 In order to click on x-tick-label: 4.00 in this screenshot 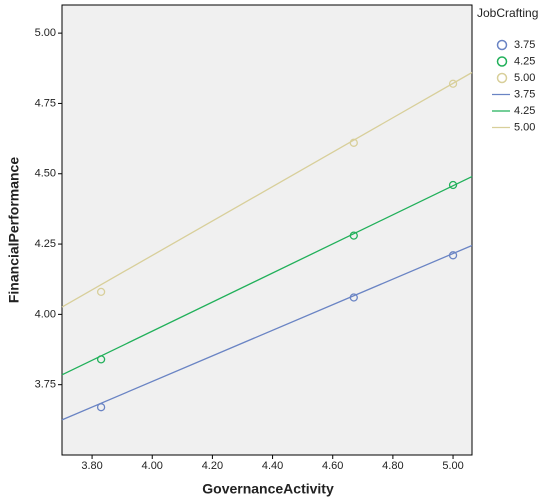, I will do `click(152, 466)`.